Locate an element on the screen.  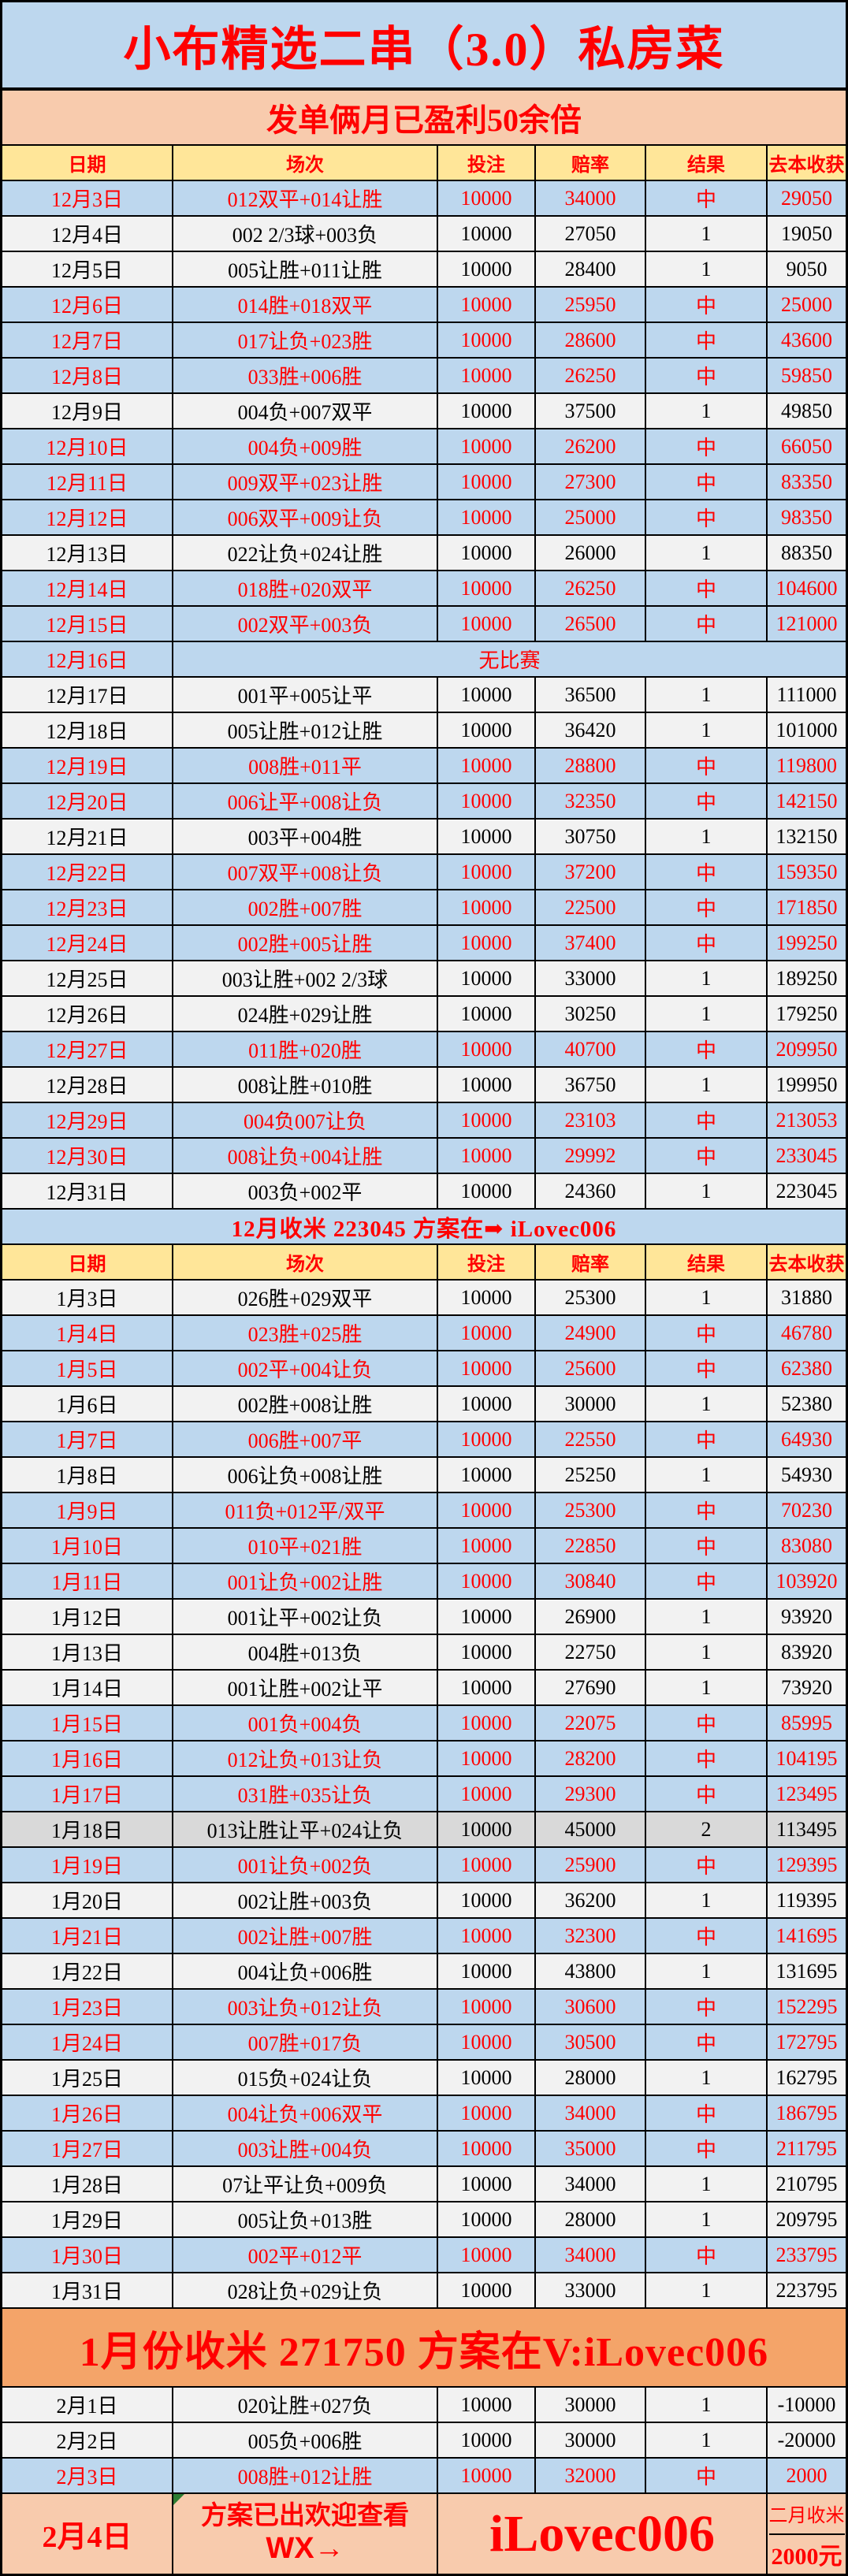
table-row: 12月18日 005让胜+012让胜 10000 36420 1 101000 is located at coordinates (424, 731).